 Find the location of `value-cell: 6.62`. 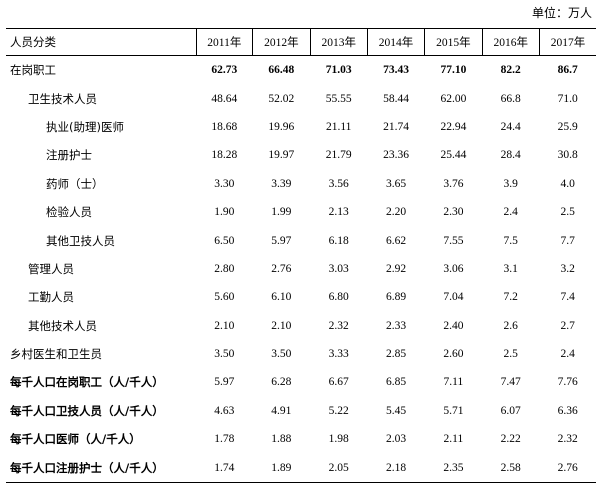

value-cell: 6.62 is located at coordinates (396, 240).